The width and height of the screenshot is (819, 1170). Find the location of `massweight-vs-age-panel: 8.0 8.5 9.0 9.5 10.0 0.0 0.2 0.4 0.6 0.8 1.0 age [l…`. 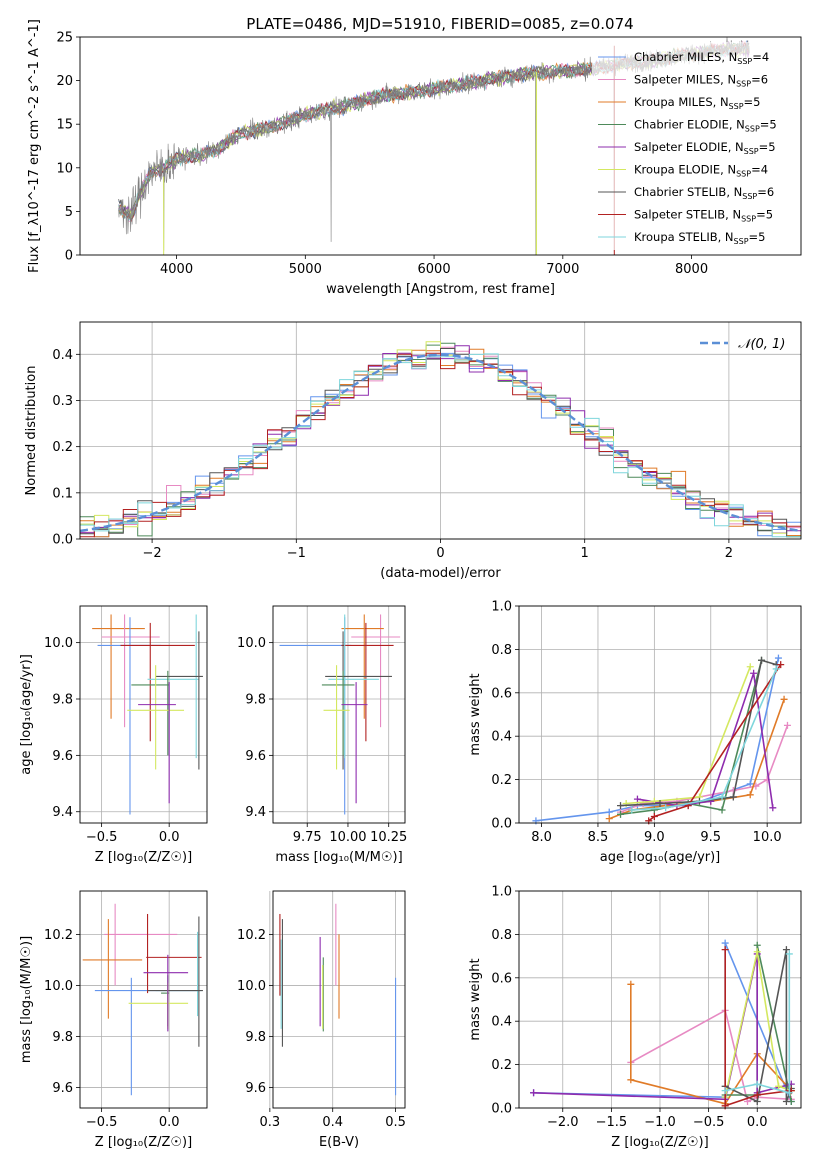

massweight-vs-age-panel: 8.0 8.5 9.0 9.5 10.0 0.0 0.2 0.4 0.6 0.8 1.0 age [l… is located at coordinates (635, 732).